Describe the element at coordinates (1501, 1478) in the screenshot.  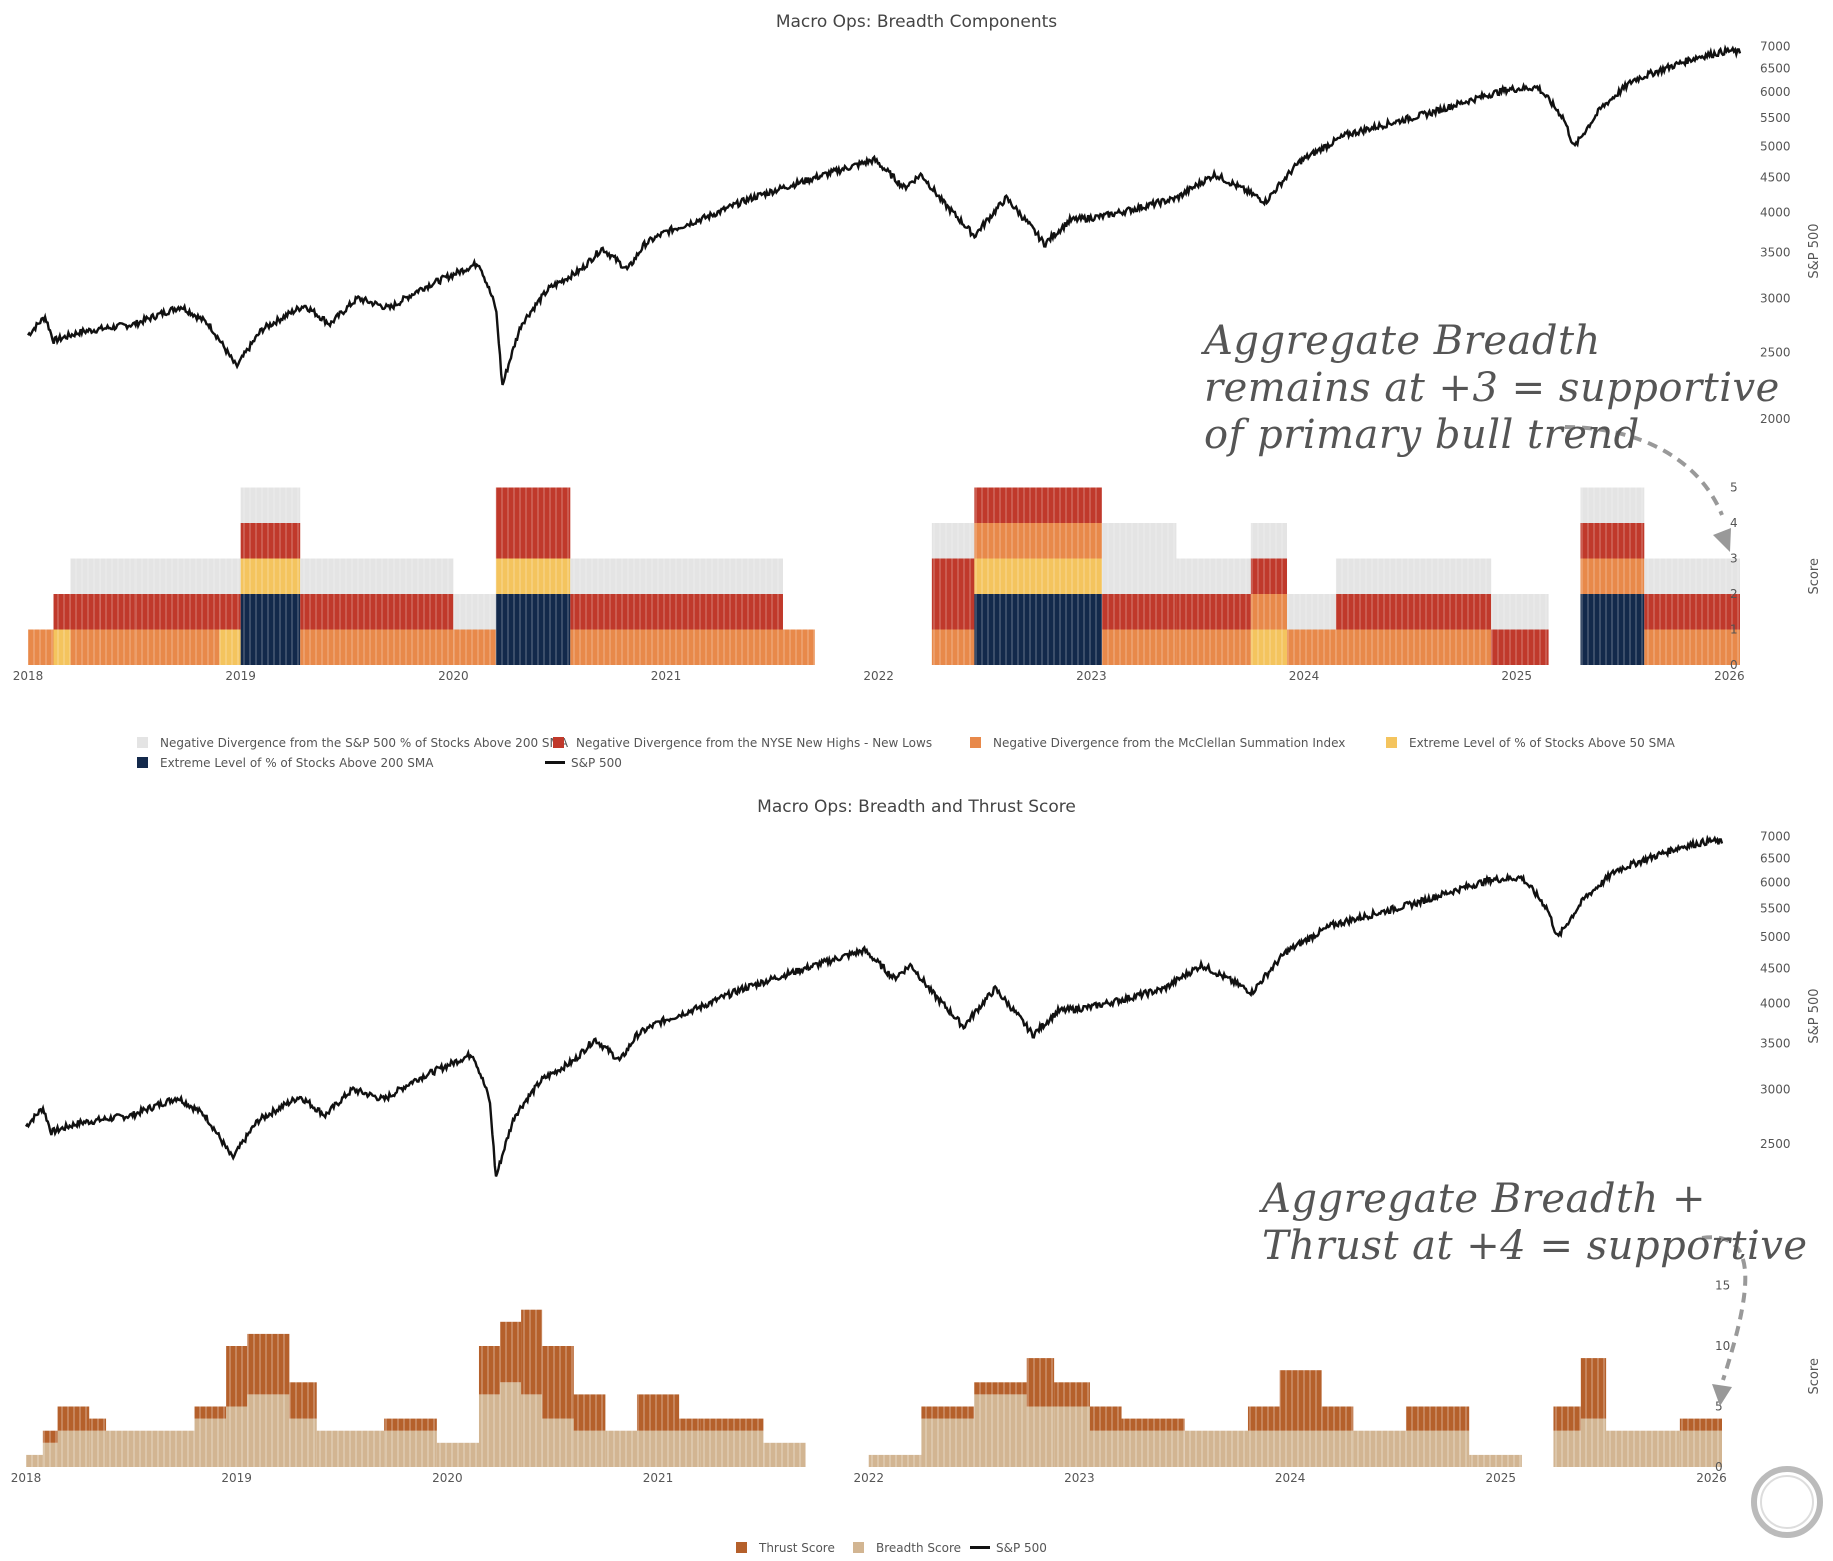
I see `x-tick-label: 2025` at that location.